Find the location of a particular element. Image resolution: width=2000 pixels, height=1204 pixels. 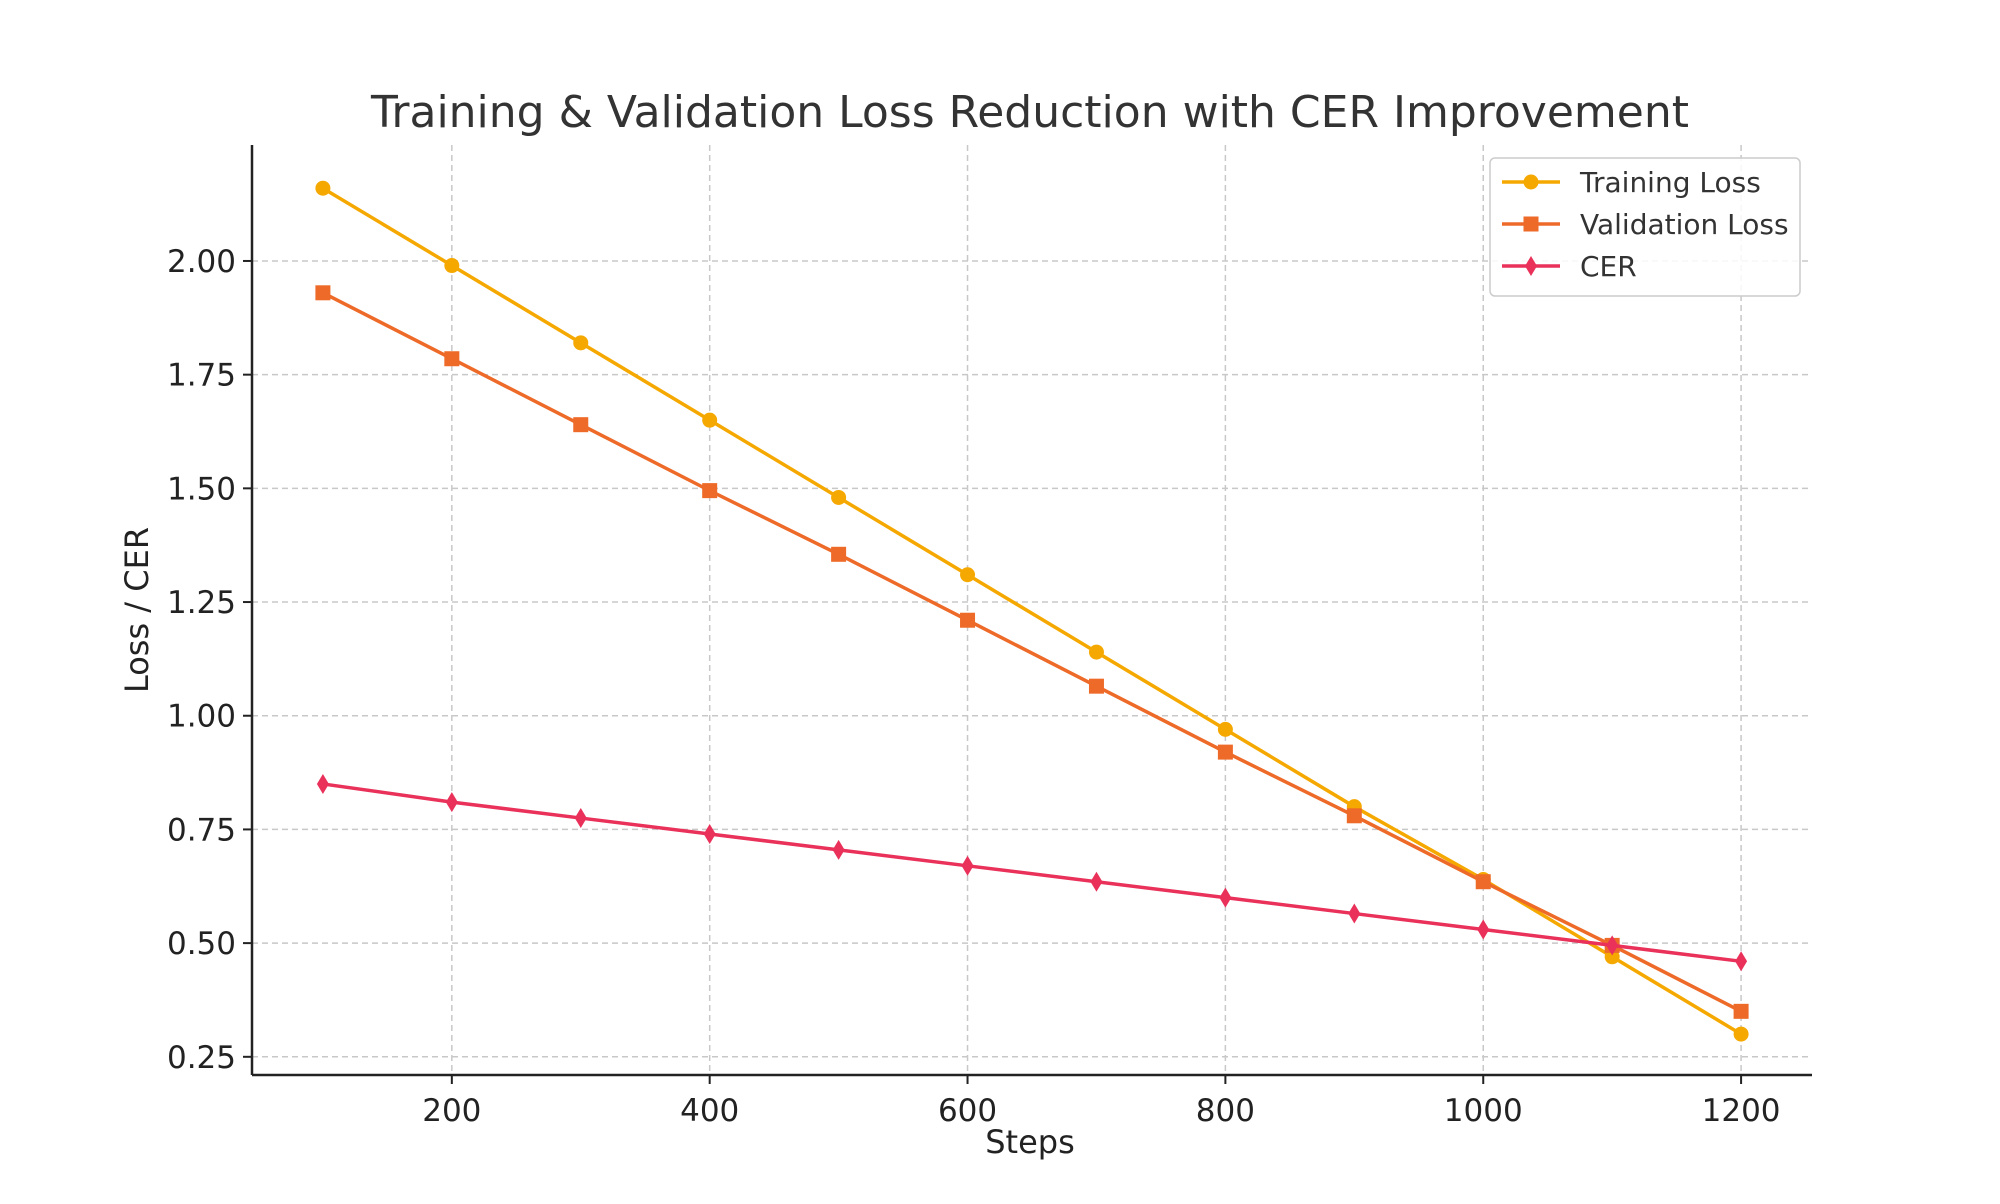

y-axis-ticks: 0.25 0.50 0.75 1.00 1.25 1.50 1.75 2.00 is located at coordinates (209, 660).